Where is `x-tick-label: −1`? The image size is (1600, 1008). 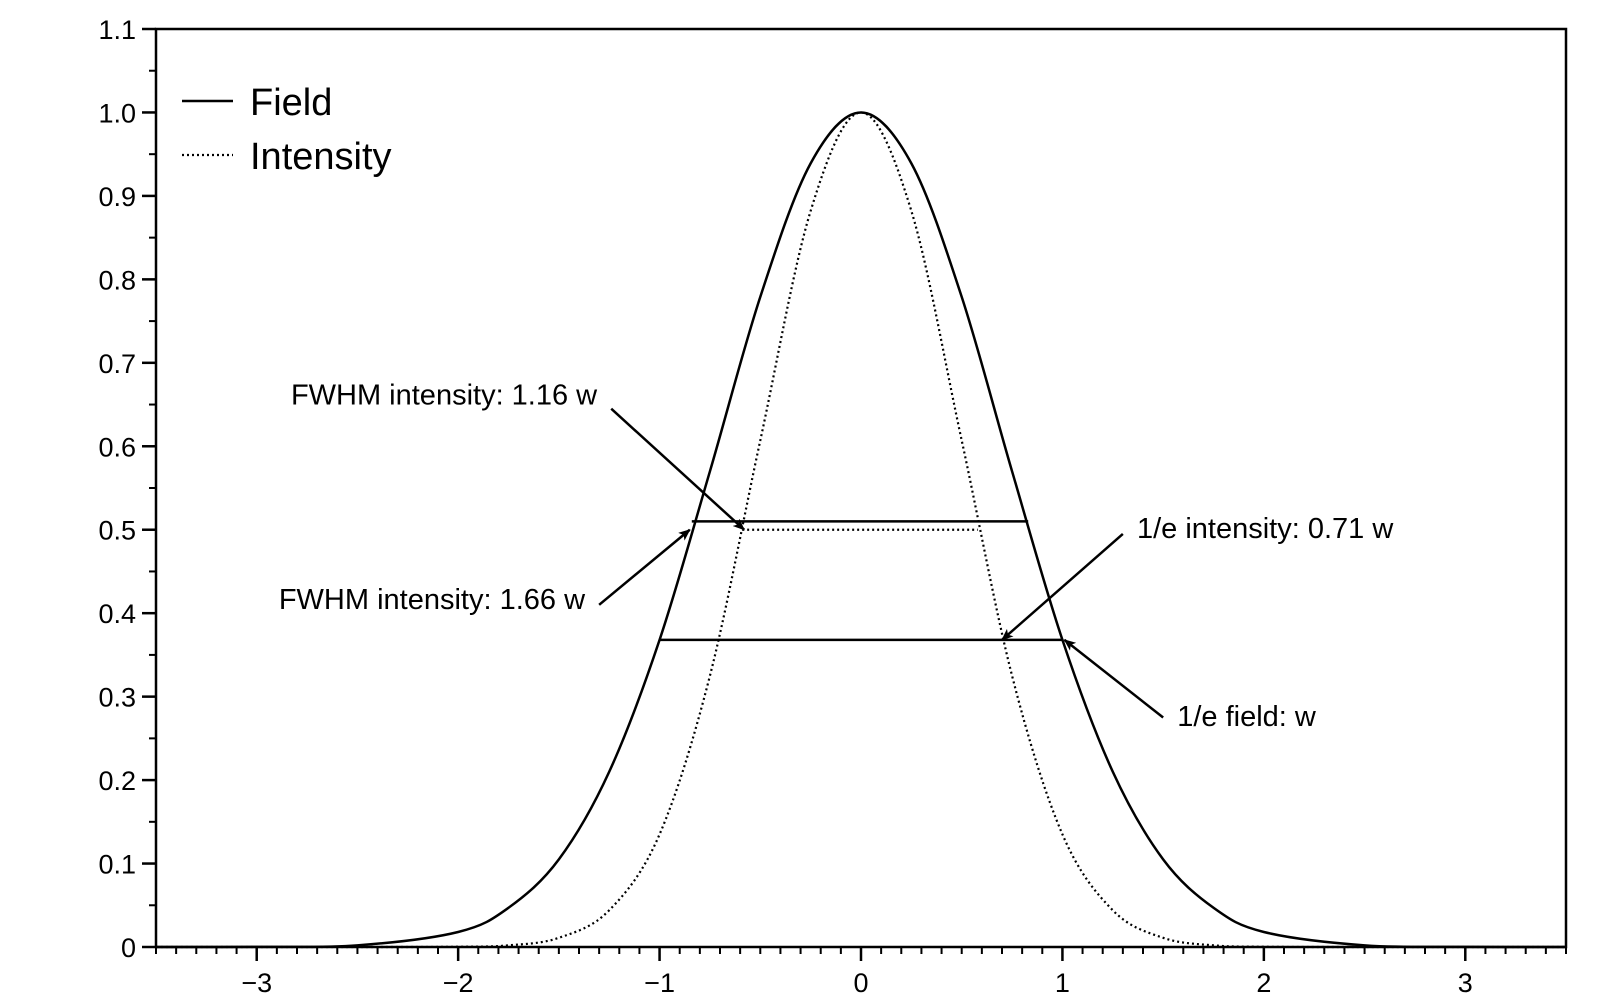
x-tick-label: −1 is located at coordinates (659, 983).